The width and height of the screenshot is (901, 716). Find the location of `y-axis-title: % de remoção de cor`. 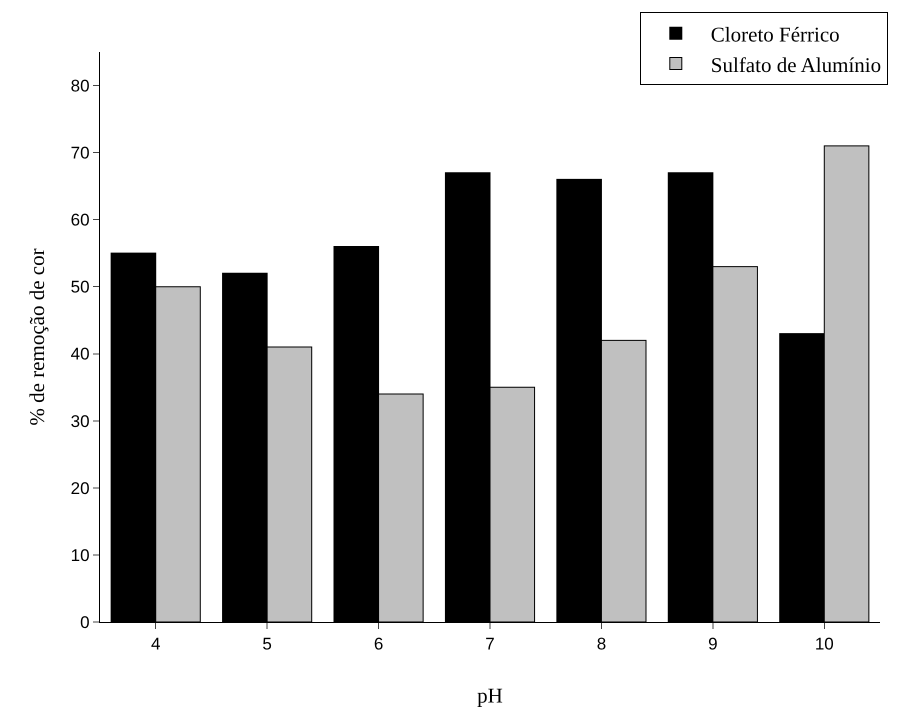

y-axis-title: % de remoção de cor is located at coordinates (36, 337).